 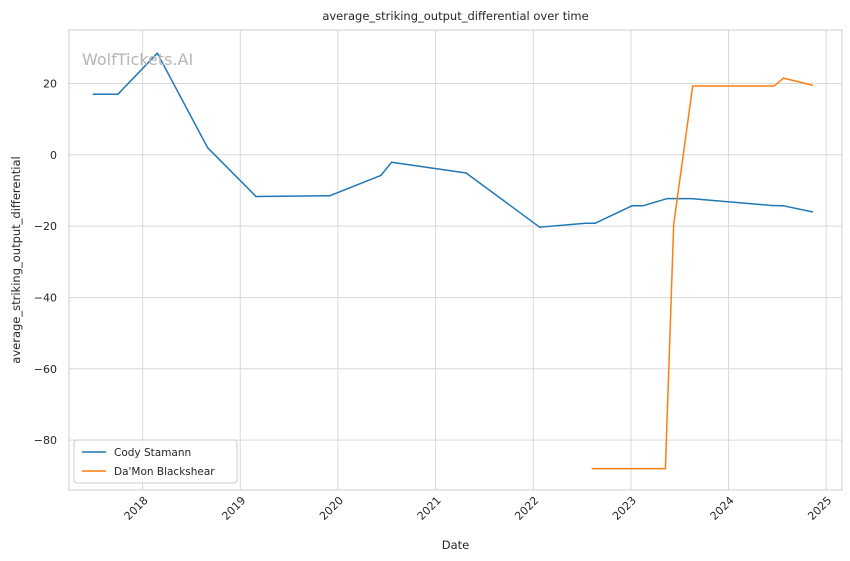 I want to click on y-tick-label: 20, so click(x=50, y=83).